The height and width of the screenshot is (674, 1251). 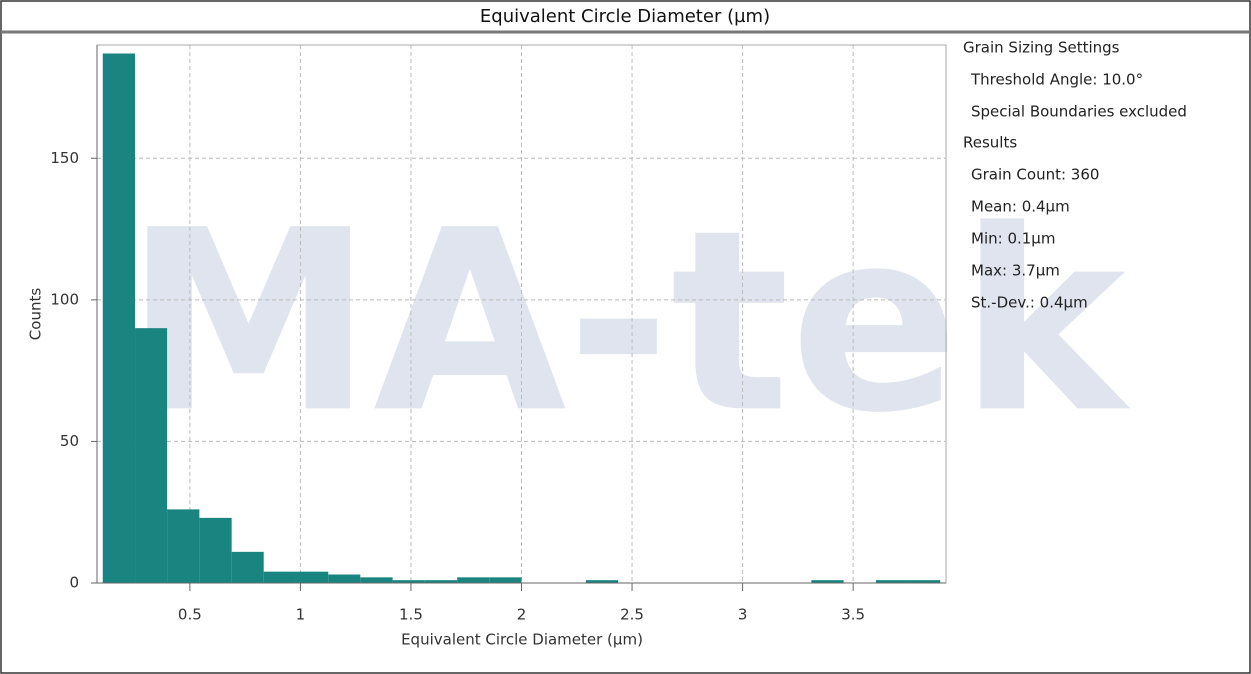 I want to click on x-tick-label: 1, so click(x=301, y=615).